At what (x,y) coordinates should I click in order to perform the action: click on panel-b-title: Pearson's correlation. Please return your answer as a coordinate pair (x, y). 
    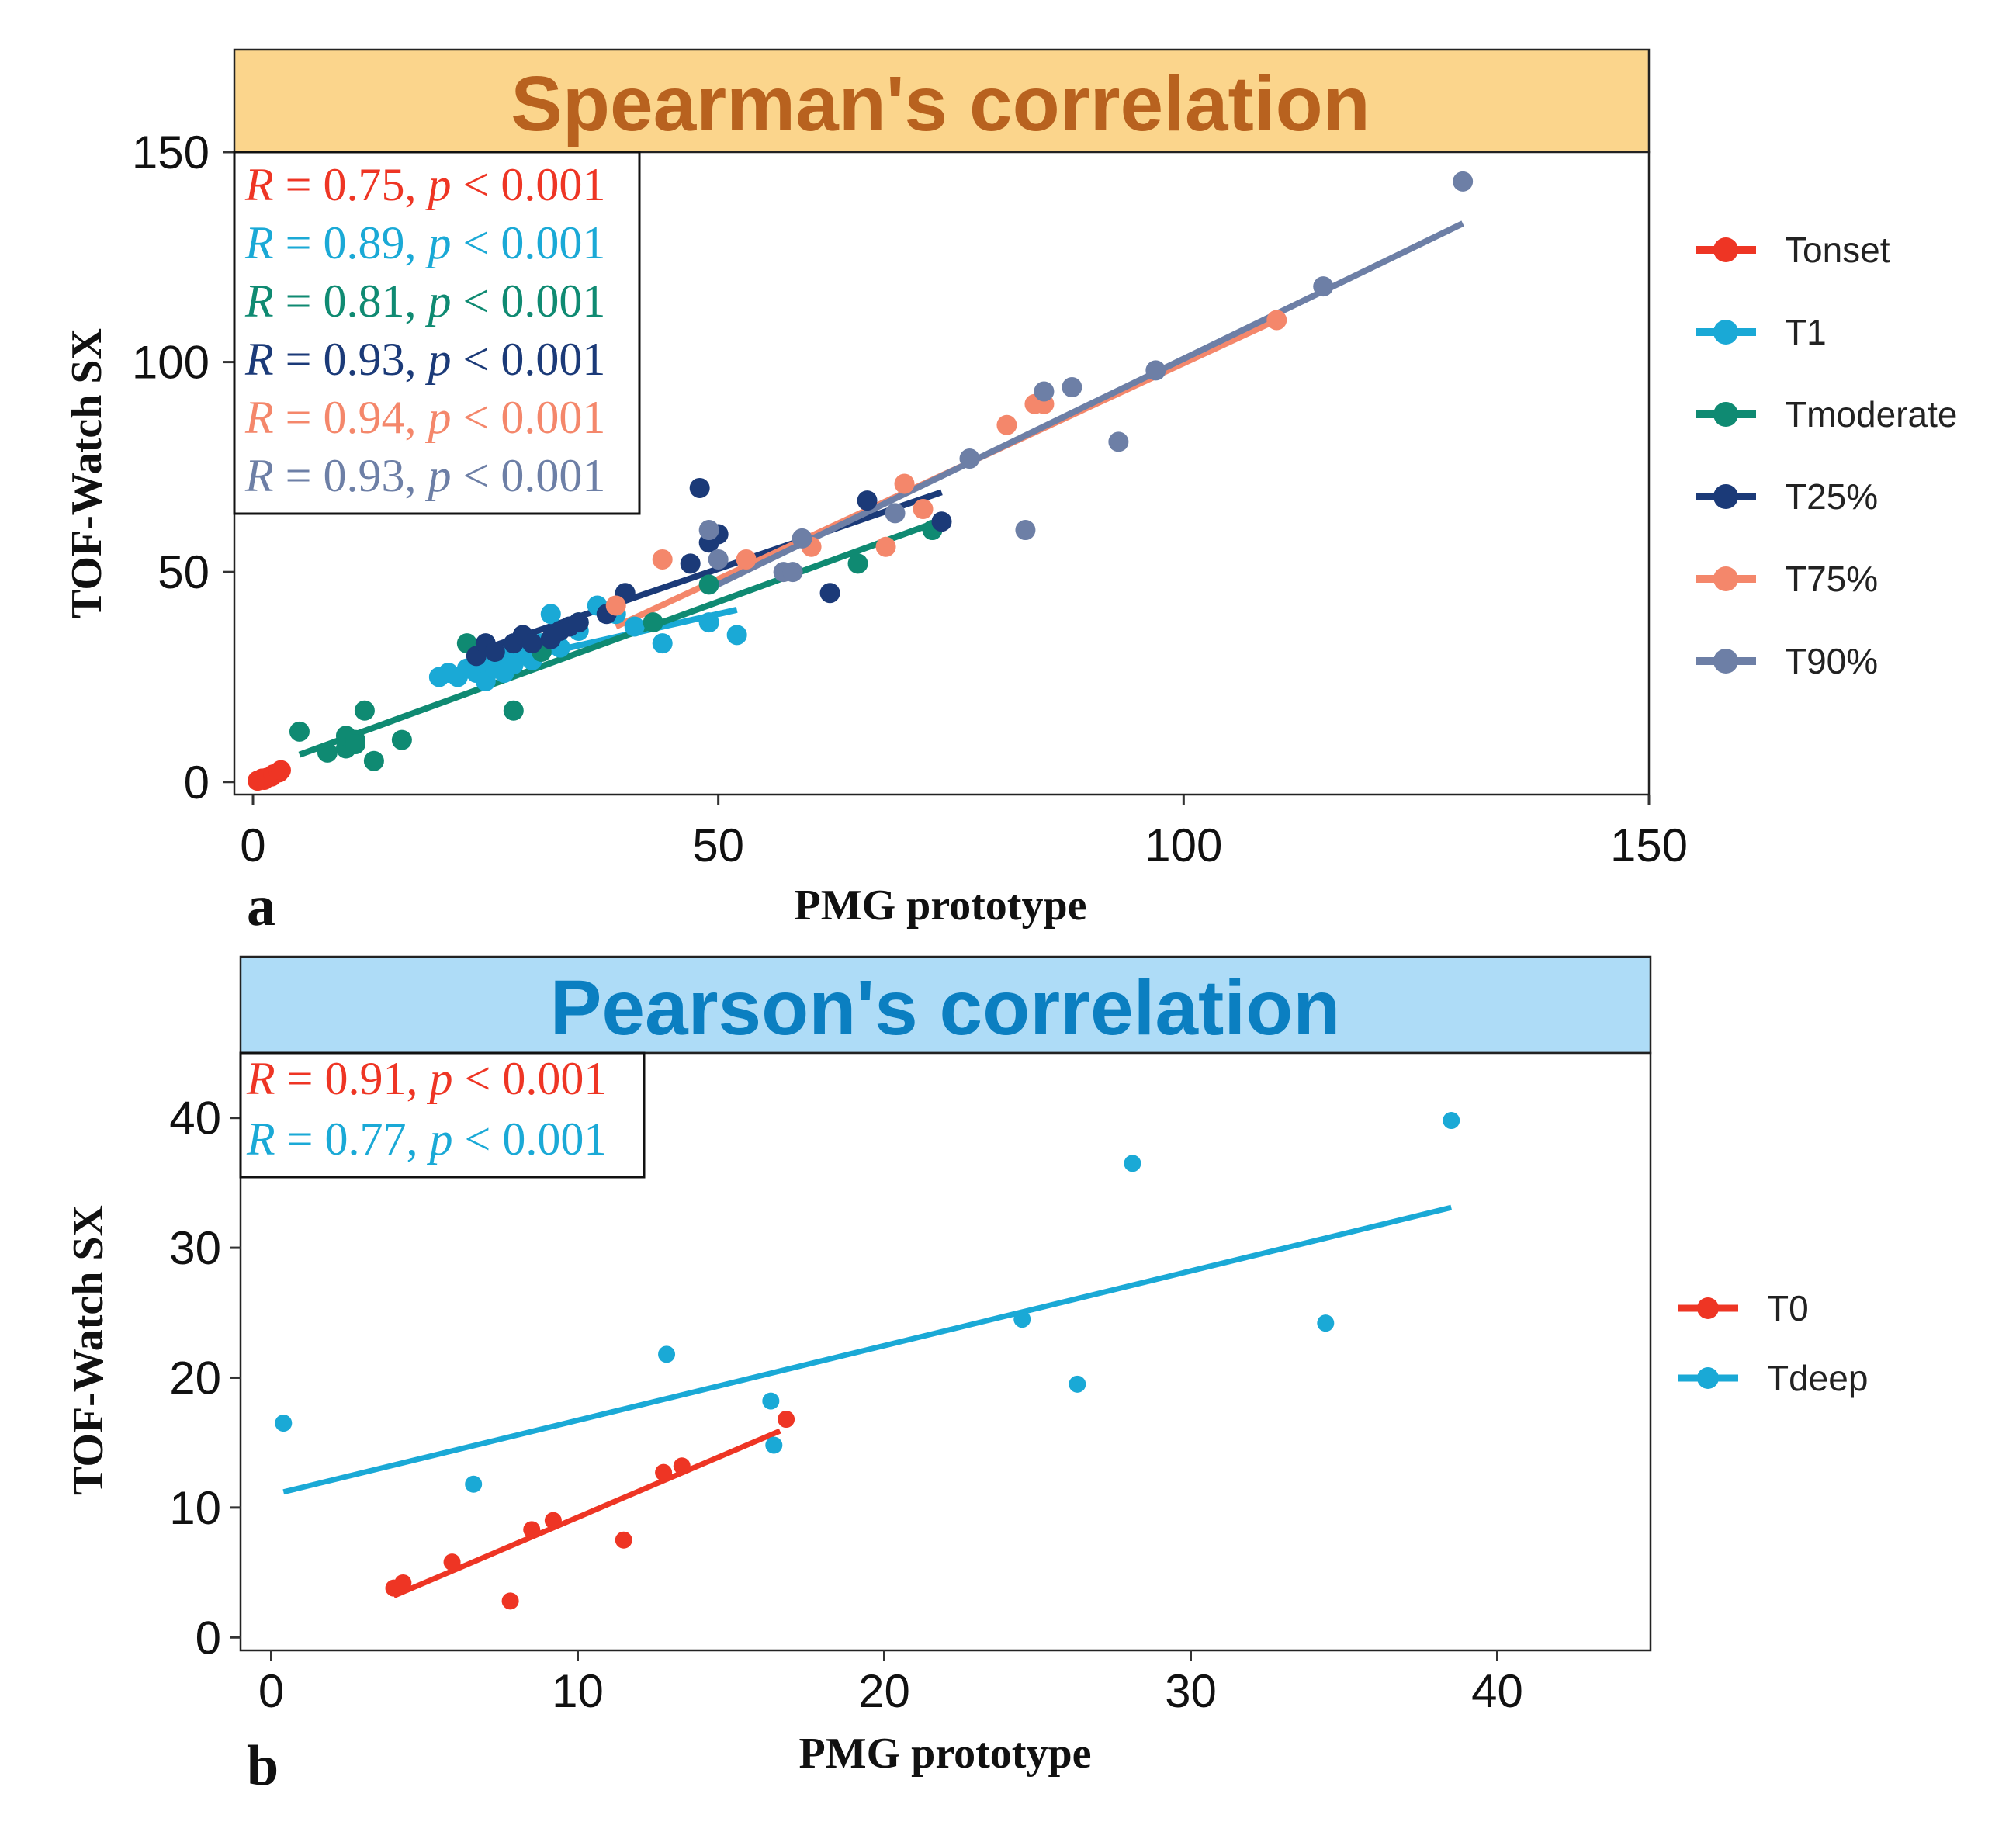
    Looking at the image, I should click on (946, 1007).